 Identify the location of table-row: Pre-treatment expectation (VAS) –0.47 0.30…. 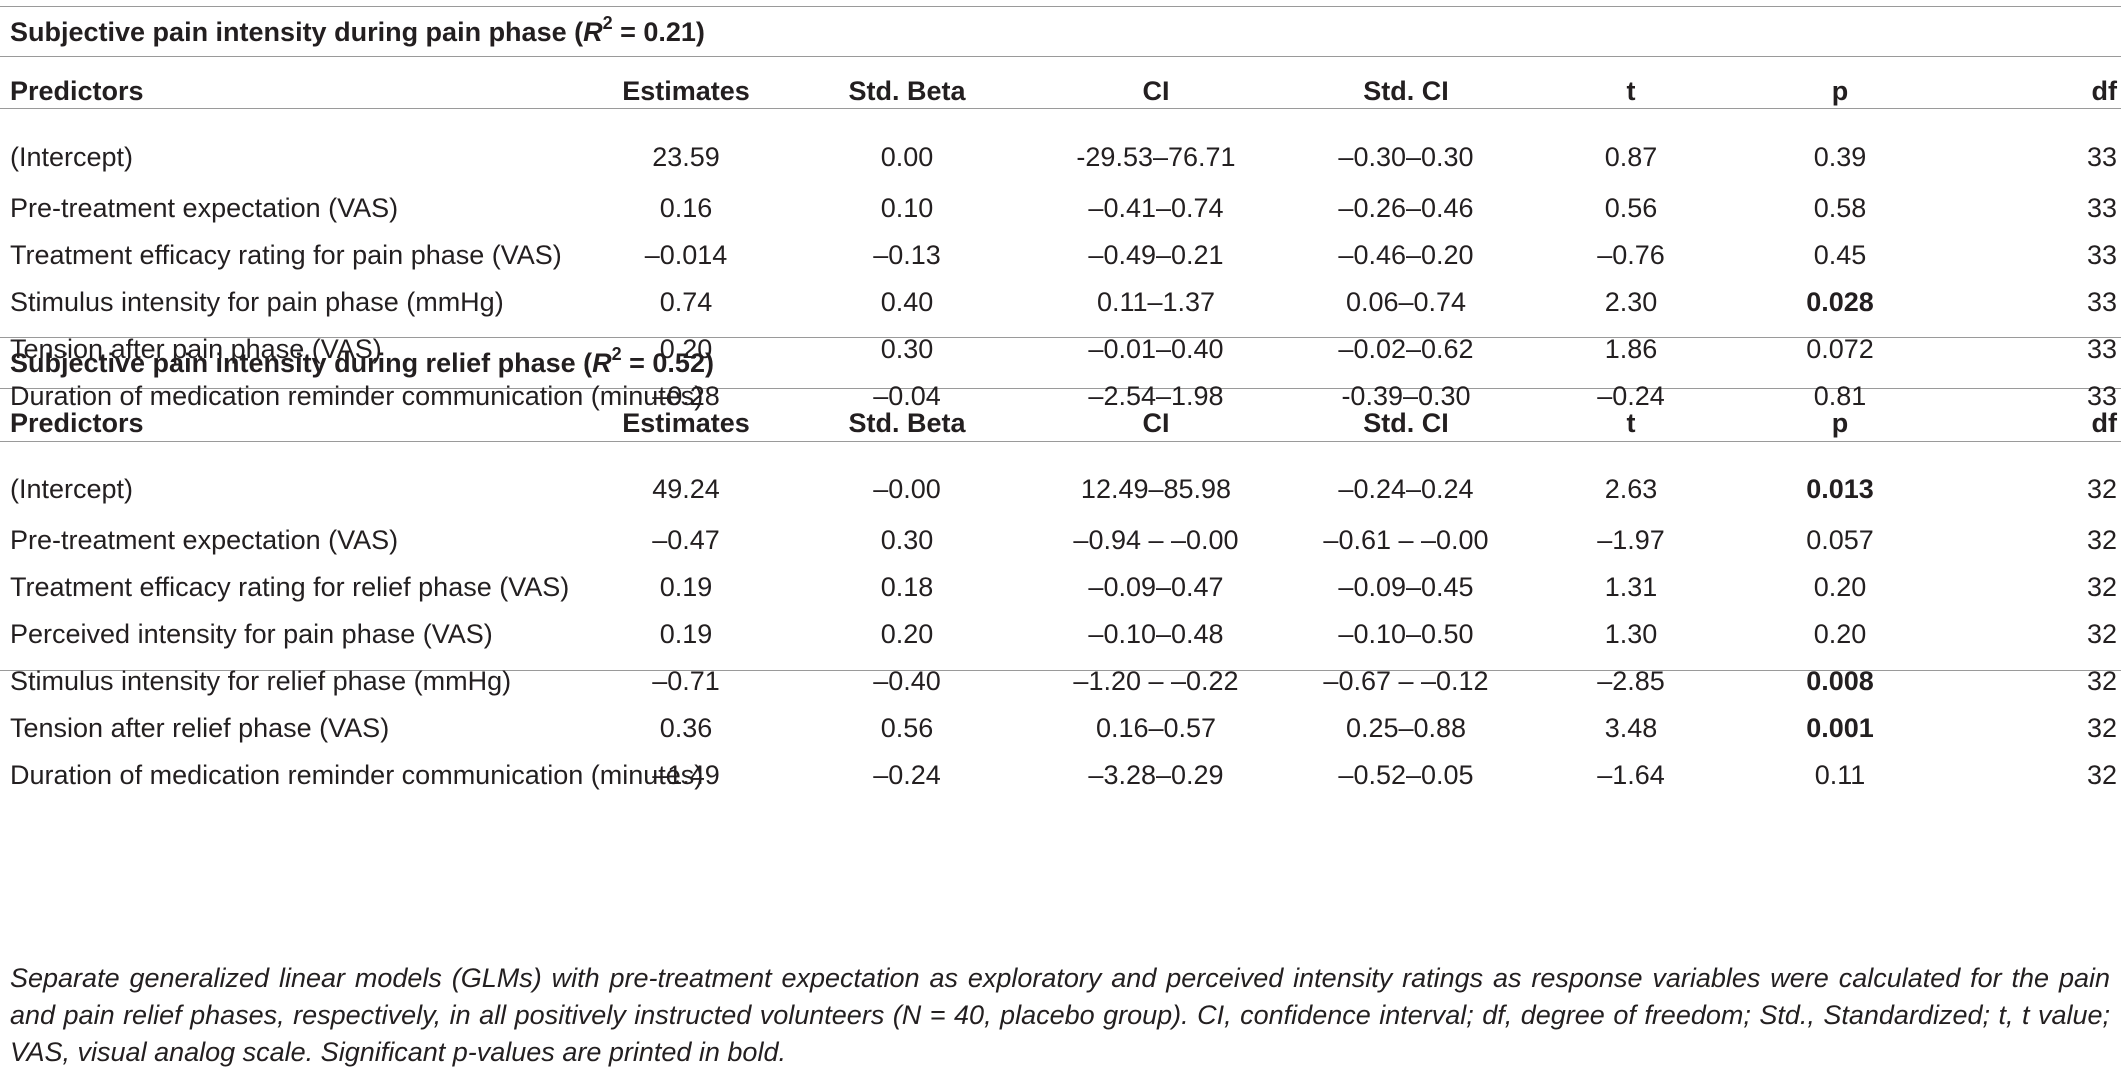
(1060, 539).